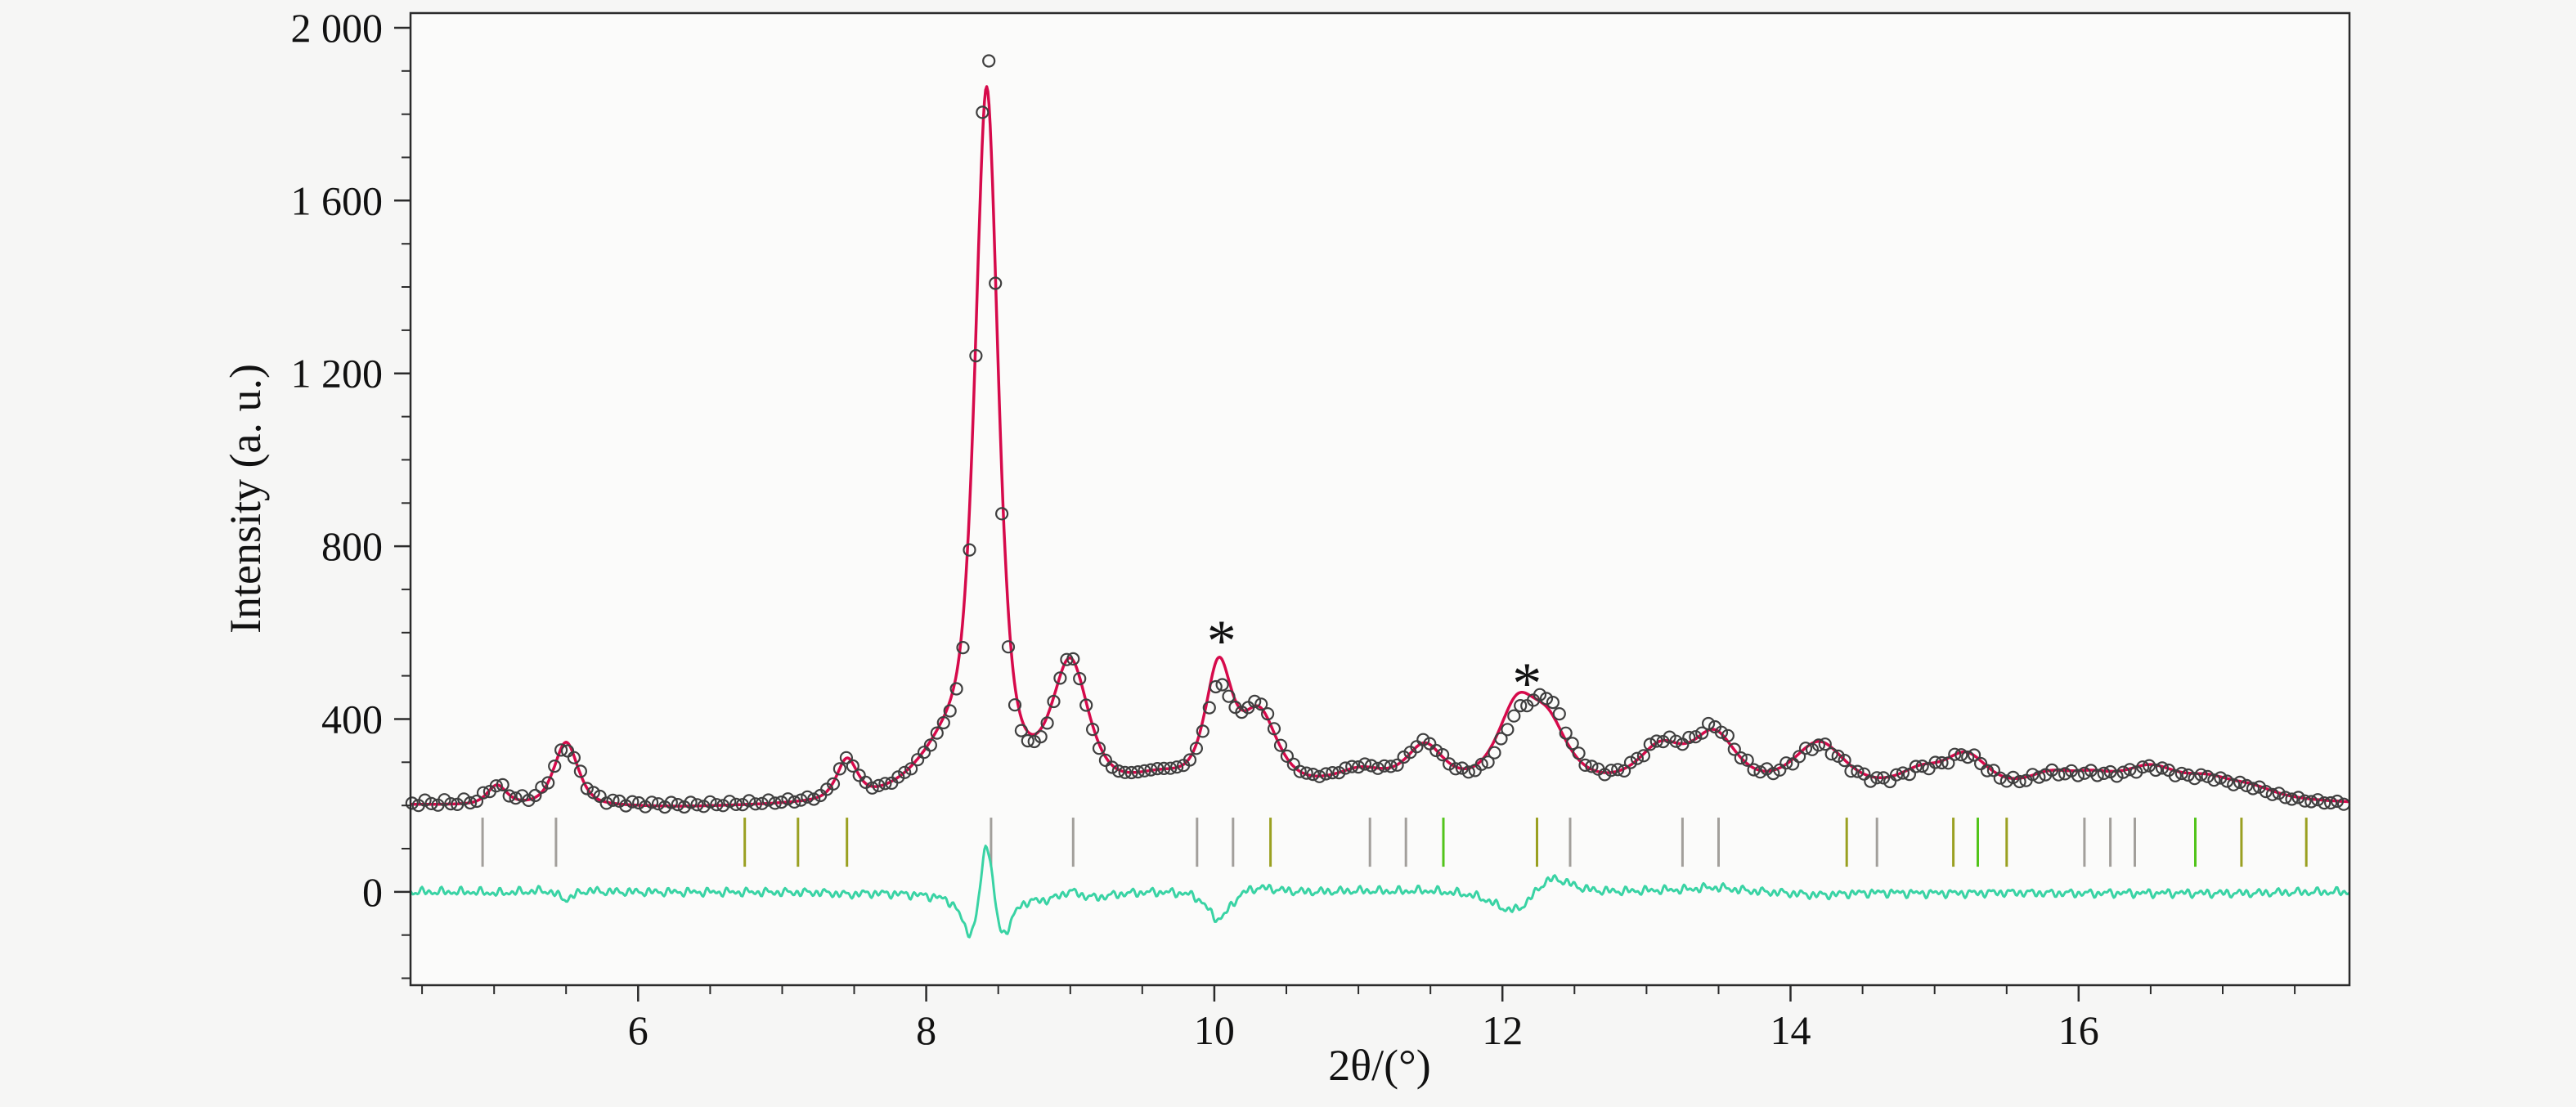  What do you see at coordinates (1379, 892) in the screenshot?
I see `difference-curve` at bounding box center [1379, 892].